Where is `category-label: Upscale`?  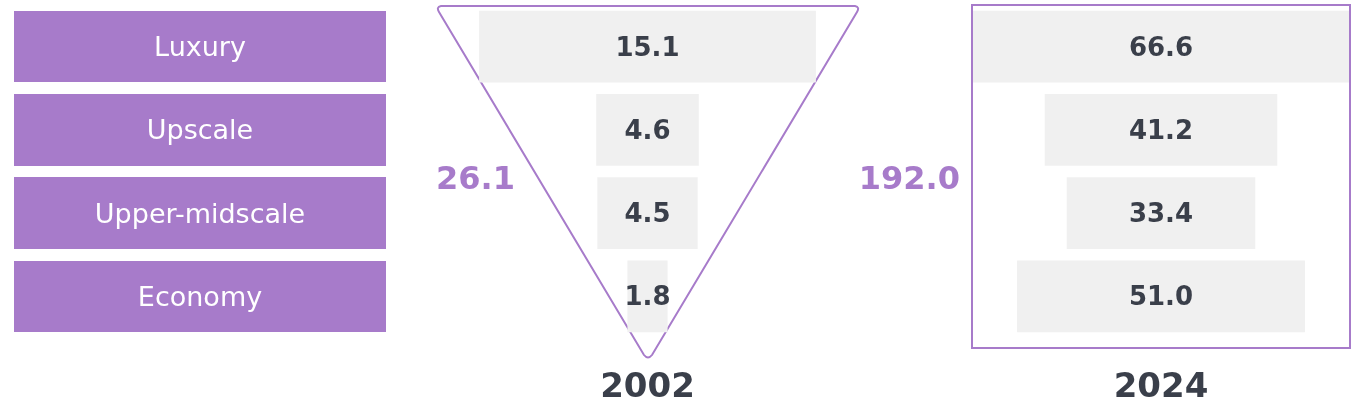 category-label: Upscale is located at coordinates (200, 130).